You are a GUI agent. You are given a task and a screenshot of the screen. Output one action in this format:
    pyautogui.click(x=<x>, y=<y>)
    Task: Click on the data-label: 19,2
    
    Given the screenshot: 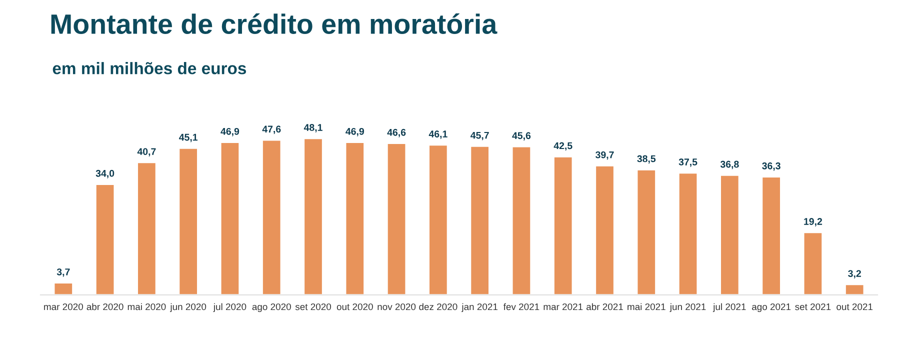 What is the action you would take?
    pyautogui.click(x=813, y=222)
    